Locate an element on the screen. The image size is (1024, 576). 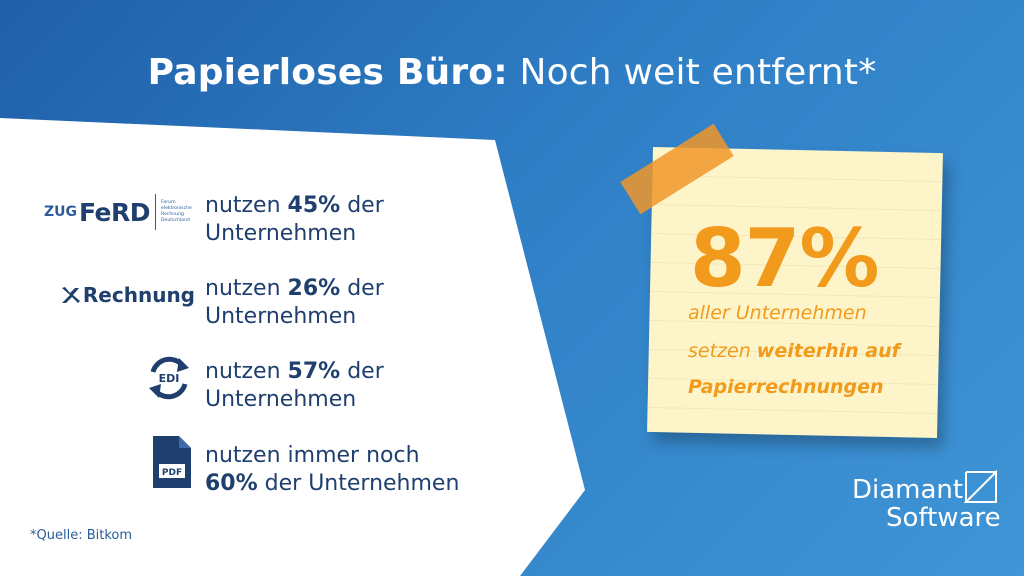
diamant-software-logo: Diamant Software is located at coordinates (926, 501).